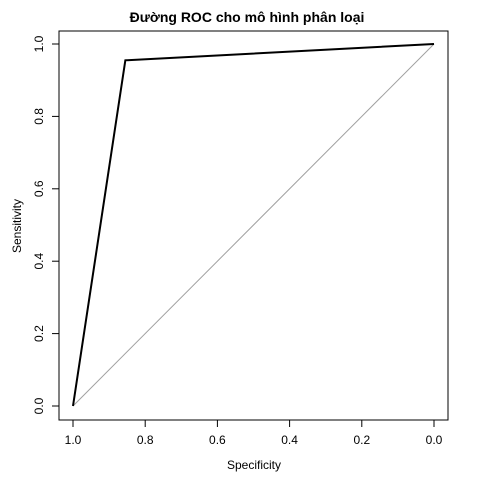 The image size is (480, 480). Describe the element at coordinates (73, 440) in the screenshot. I see `x-tick-label: 1.0` at that location.